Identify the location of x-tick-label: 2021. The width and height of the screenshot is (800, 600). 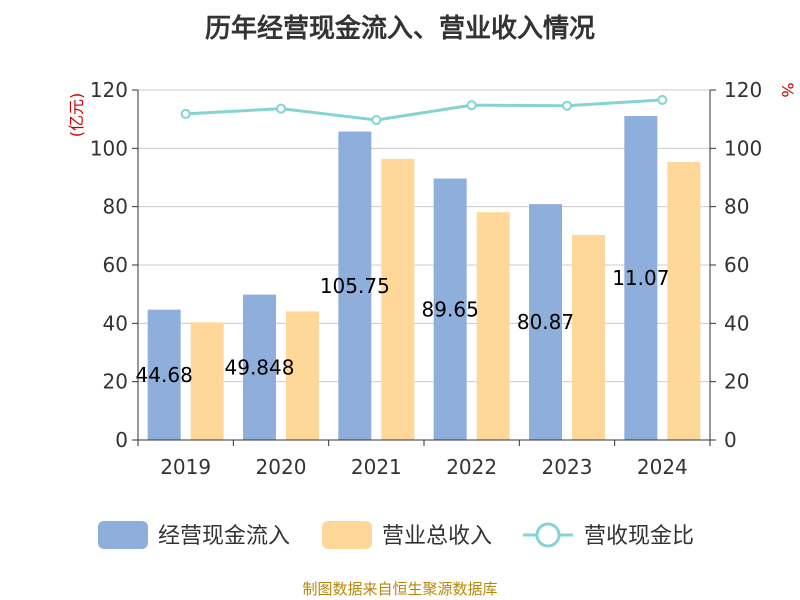
(376, 467).